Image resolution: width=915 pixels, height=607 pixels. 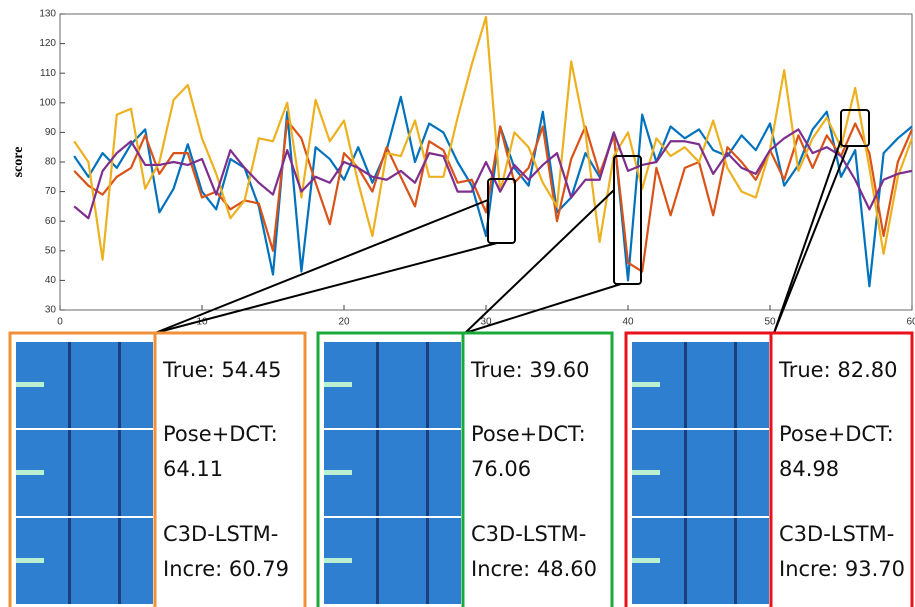 What do you see at coordinates (47, 43) in the screenshot?
I see `y-tick-label: 120` at bounding box center [47, 43].